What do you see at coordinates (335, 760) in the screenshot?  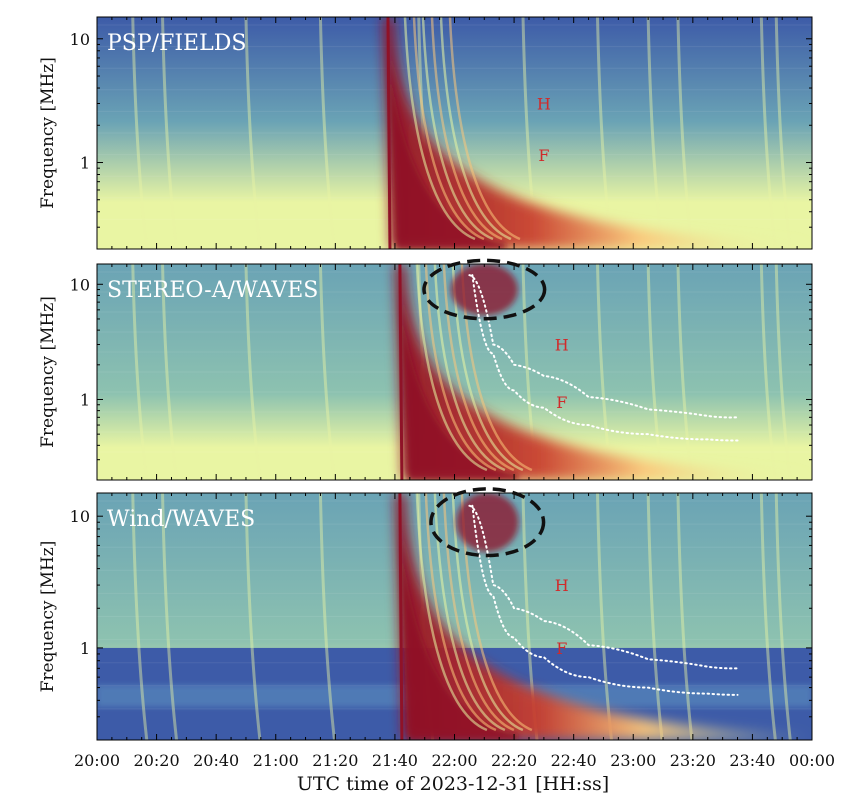 I see `x-tick-label: 21:20` at bounding box center [335, 760].